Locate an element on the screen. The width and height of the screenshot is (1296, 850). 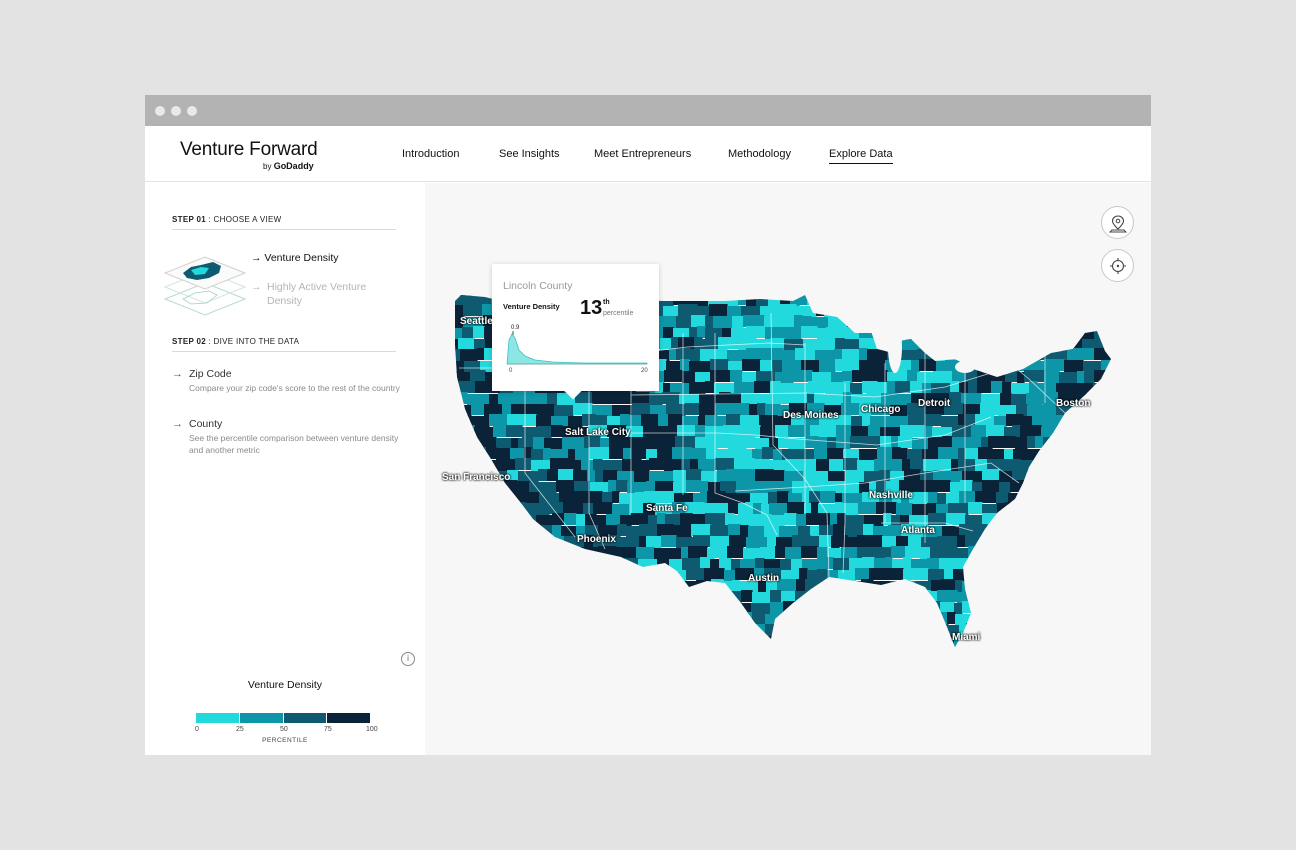
my-location-button is located at coordinates (1117, 265).